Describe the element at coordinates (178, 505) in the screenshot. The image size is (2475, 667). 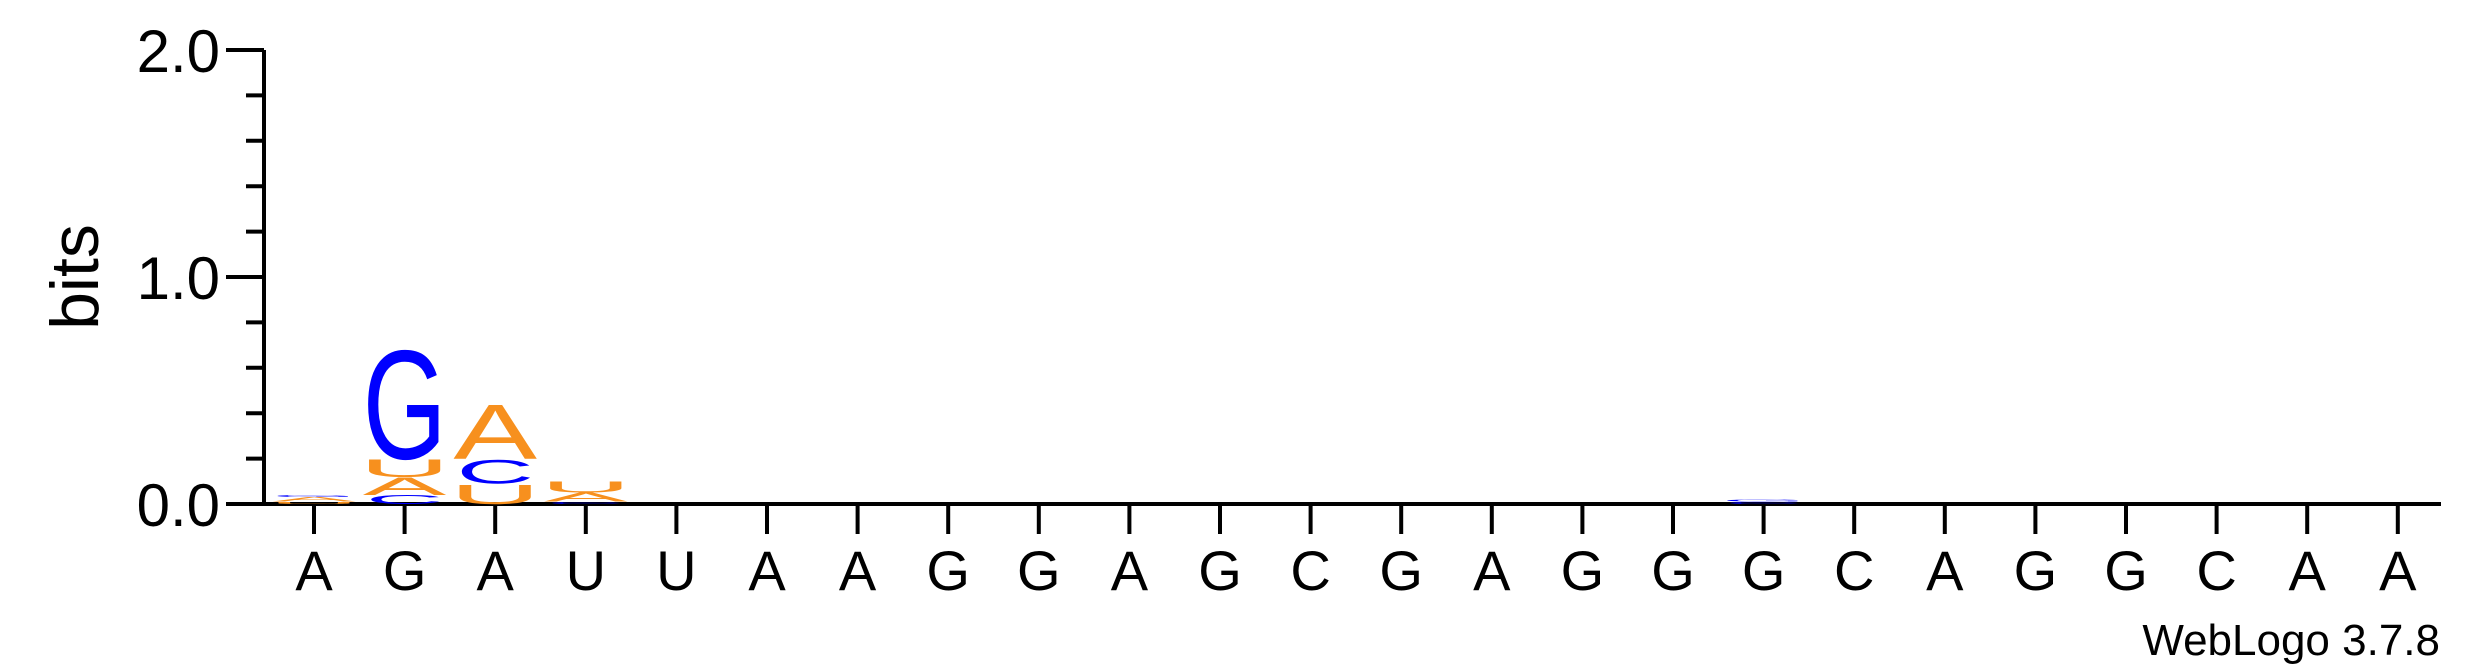
I see `y-tick-label: 0.0` at that location.